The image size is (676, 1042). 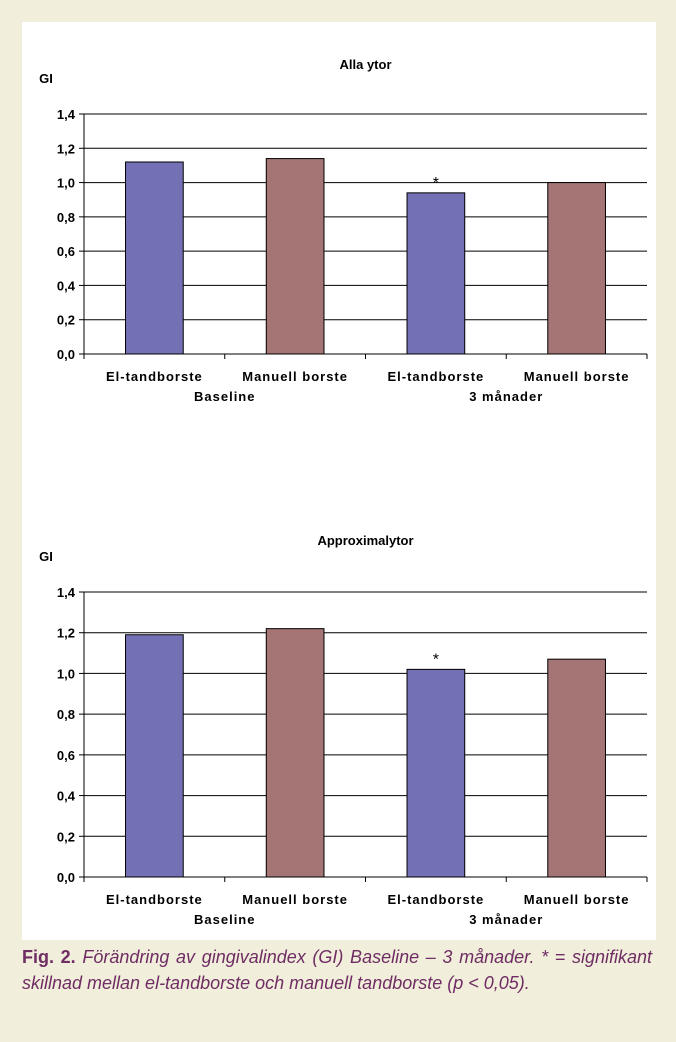 I want to click on chart1-group-label: Baseline, so click(x=224, y=396).